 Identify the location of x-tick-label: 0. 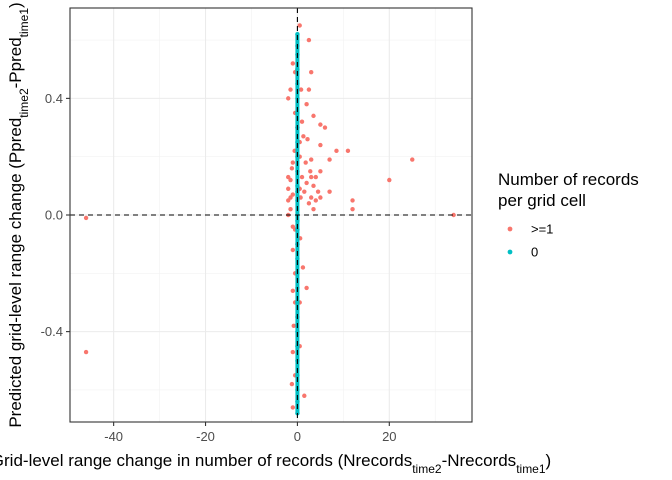
(297, 436).